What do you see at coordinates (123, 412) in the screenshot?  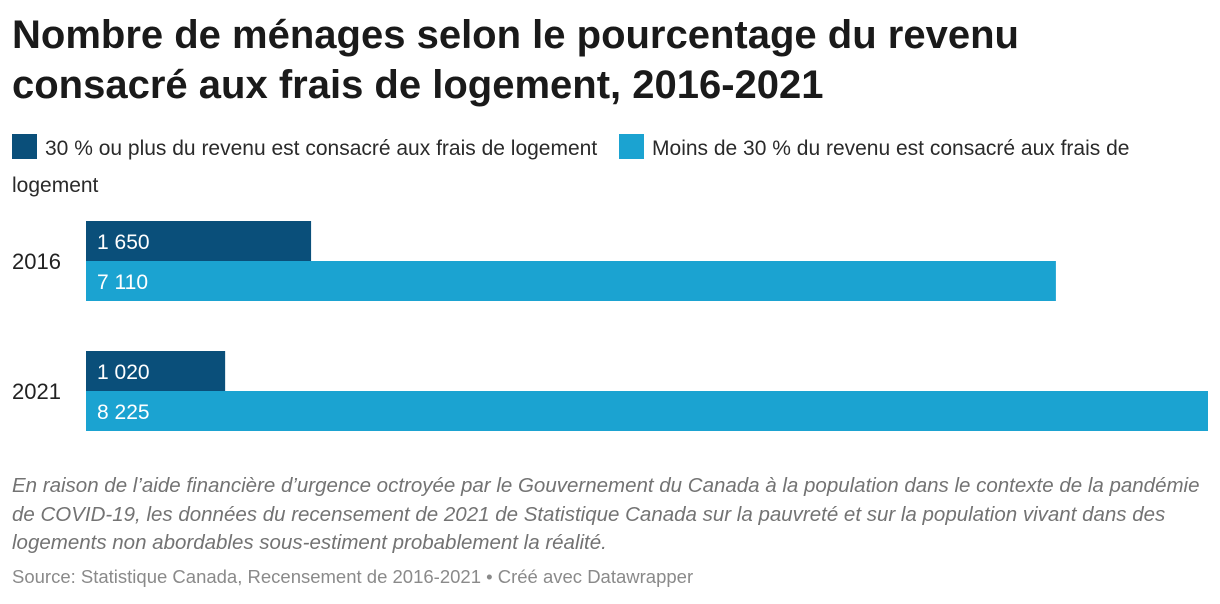 I see `data-label-2021-series-2: 8 225` at bounding box center [123, 412].